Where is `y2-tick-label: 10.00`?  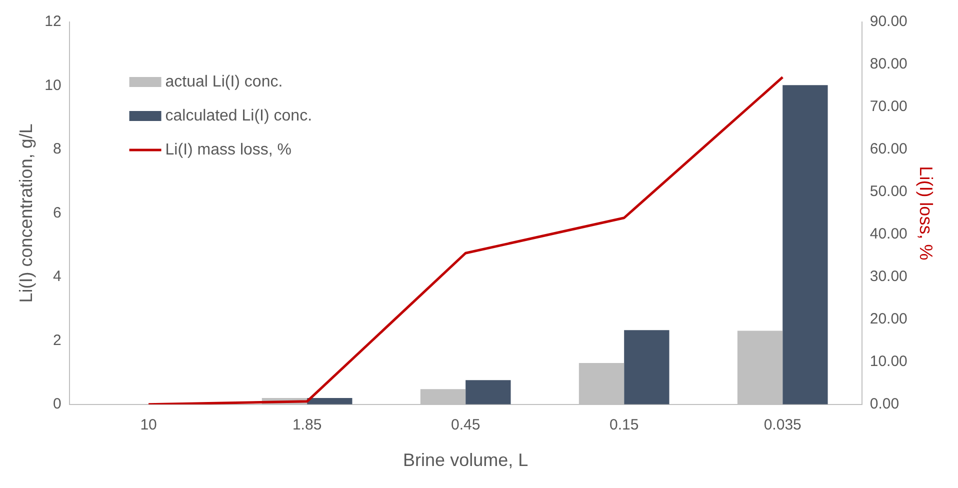 y2-tick-label: 10.00 is located at coordinates (889, 361).